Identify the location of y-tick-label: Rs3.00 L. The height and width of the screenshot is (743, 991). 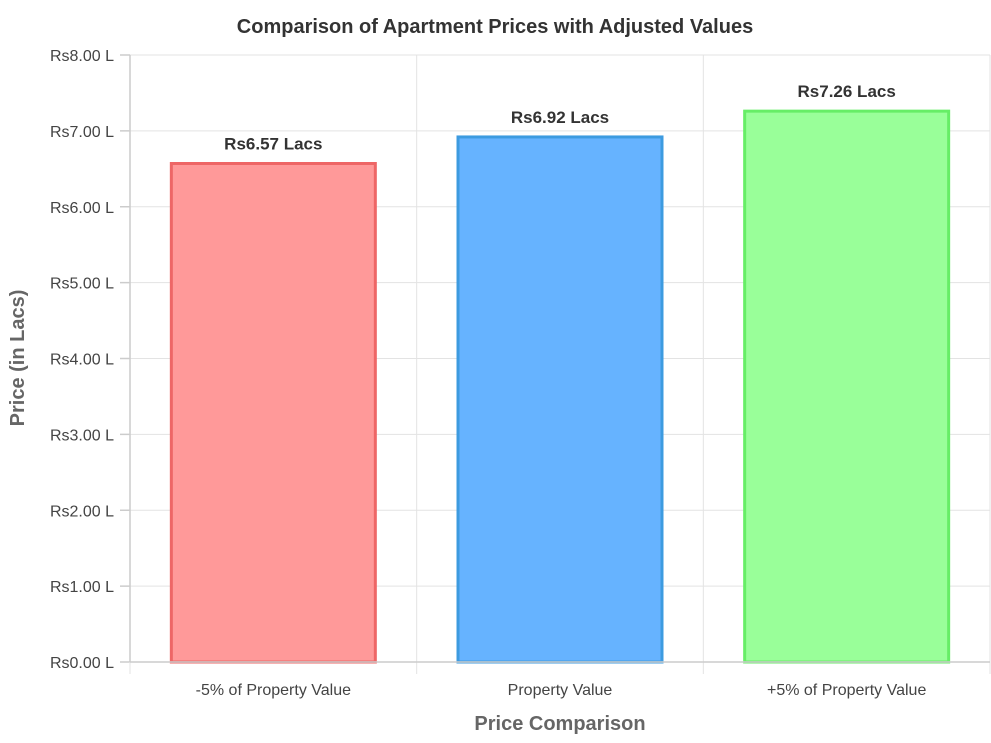
(82, 435).